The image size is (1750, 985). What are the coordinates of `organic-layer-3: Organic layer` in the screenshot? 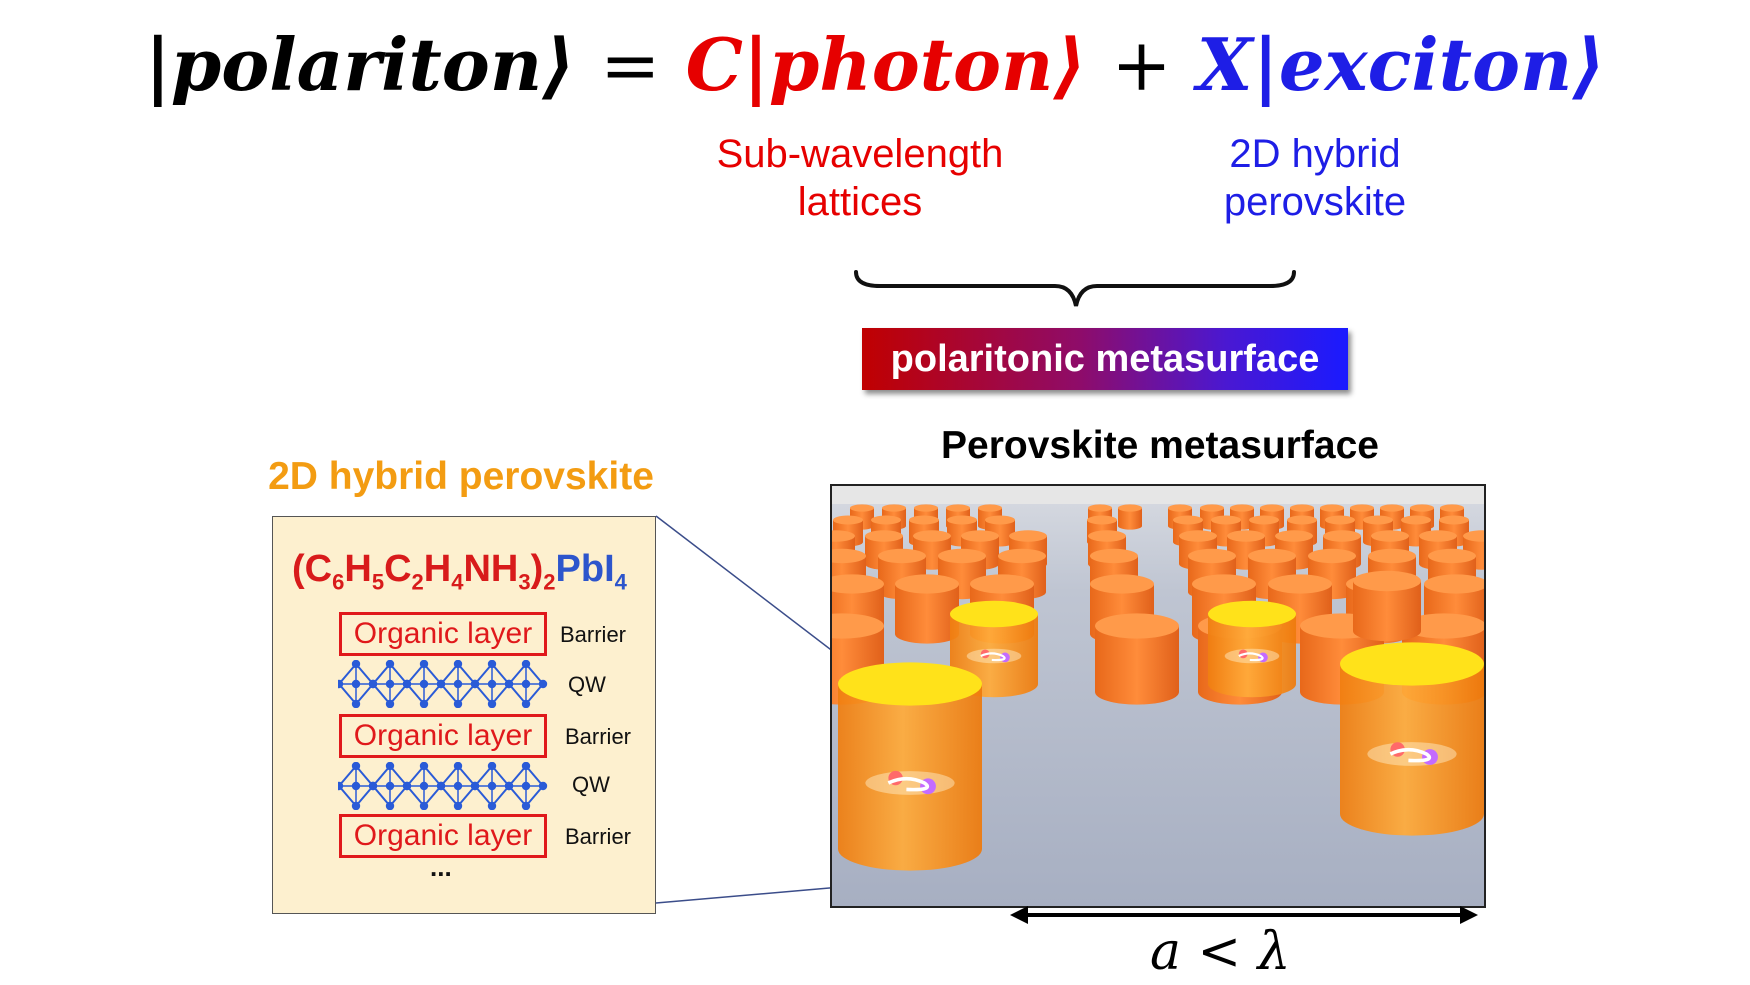 It's located at (443, 836).